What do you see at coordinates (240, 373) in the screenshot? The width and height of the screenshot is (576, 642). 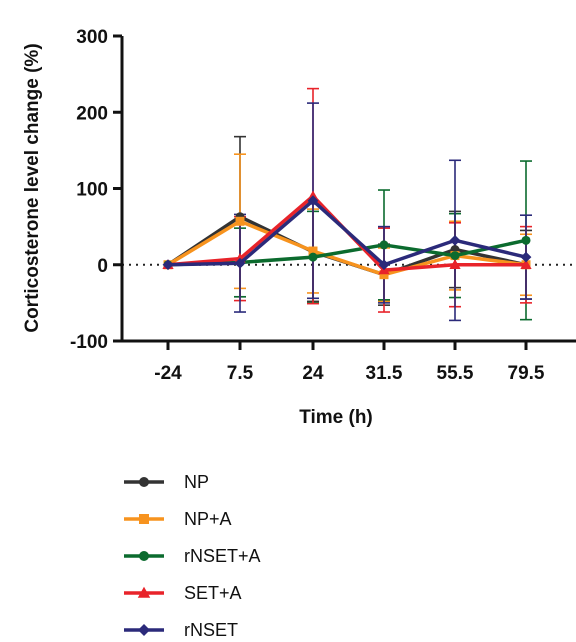 I see `x-tick-label: 7.5` at bounding box center [240, 373].